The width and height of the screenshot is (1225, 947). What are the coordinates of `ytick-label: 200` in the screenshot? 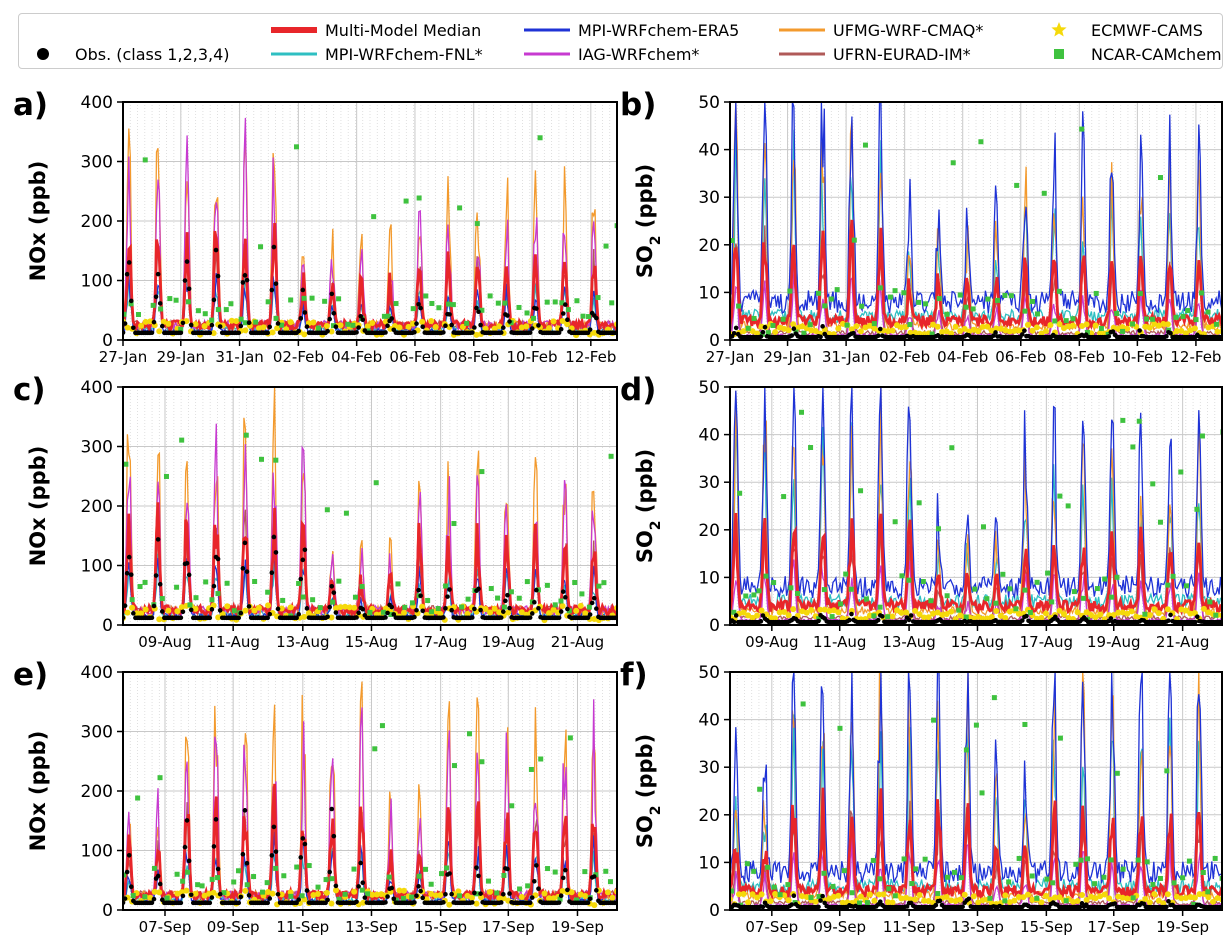 It's located at (97, 507).